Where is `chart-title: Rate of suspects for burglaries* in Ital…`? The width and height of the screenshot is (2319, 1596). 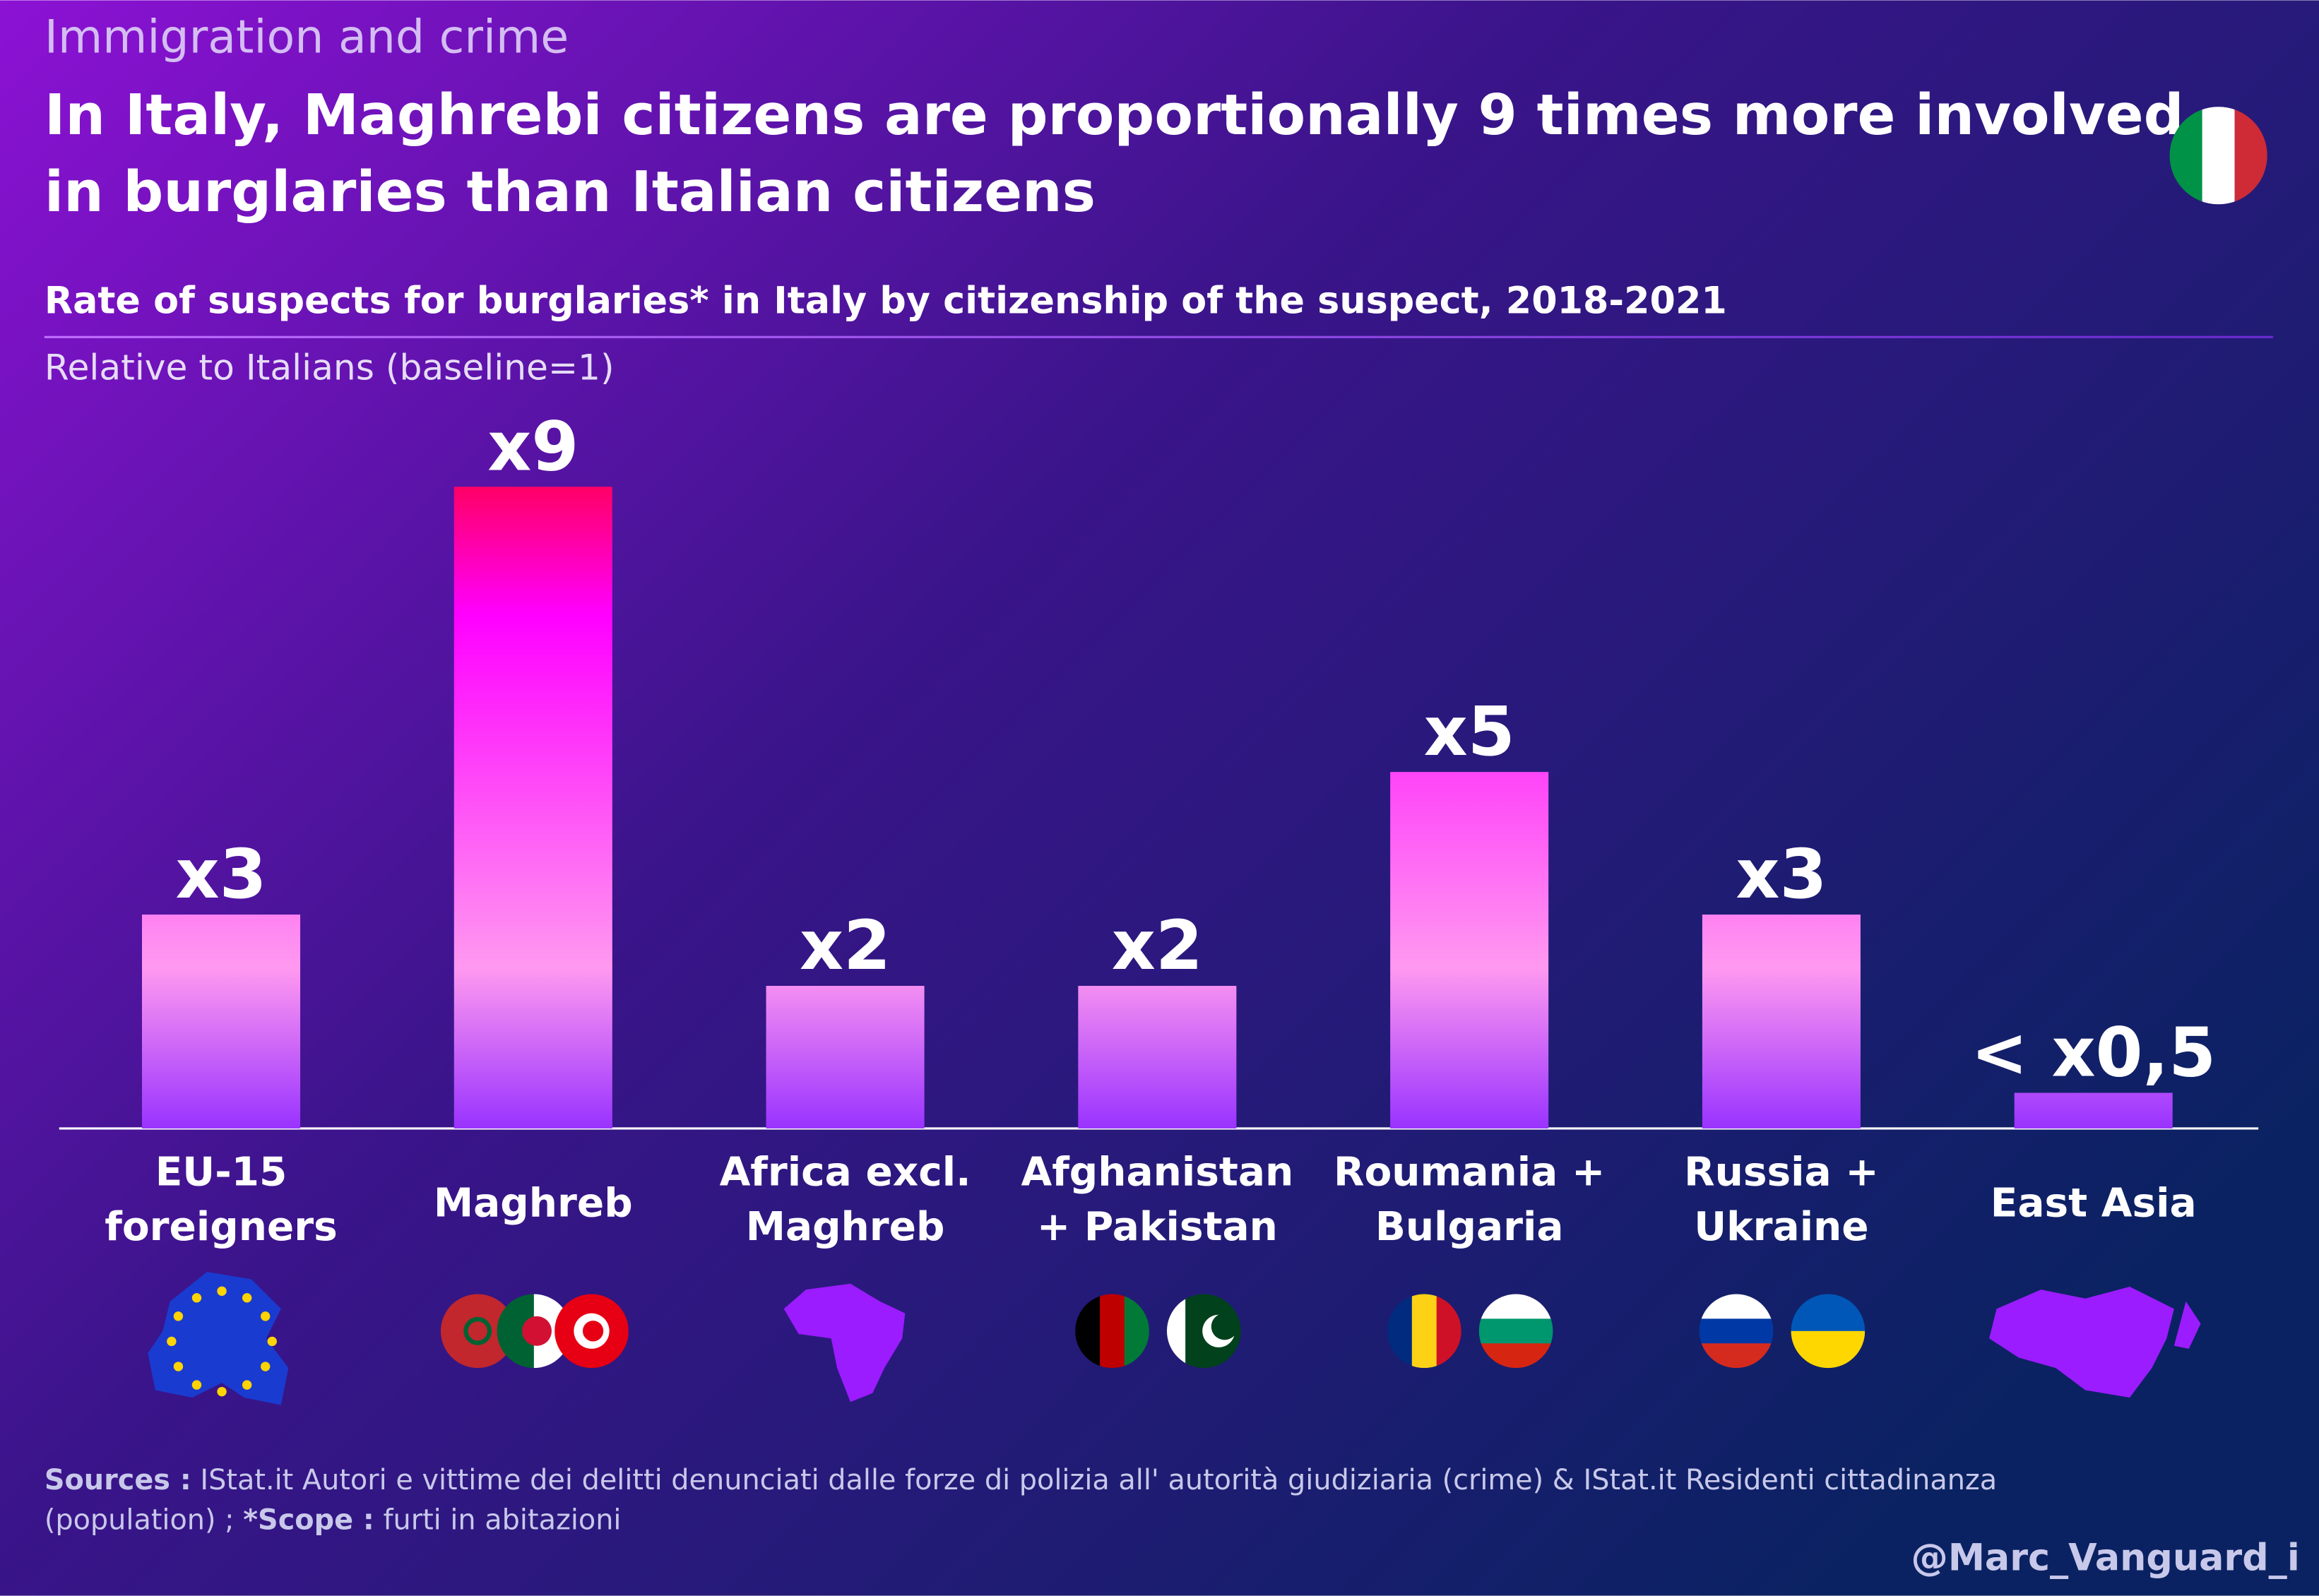 chart-title: Rate of suspects for burglaries* in Ital… is located at coordinates (886, 301).